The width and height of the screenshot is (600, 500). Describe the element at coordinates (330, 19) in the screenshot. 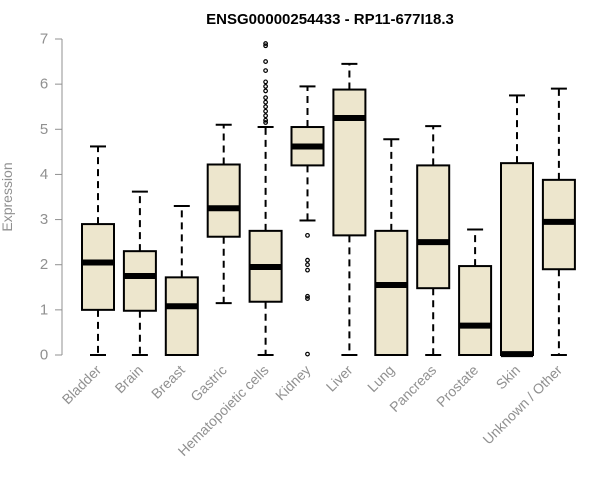

I see `chart-title: ENSG00000254433 - RP11-677I18.3` at that location.